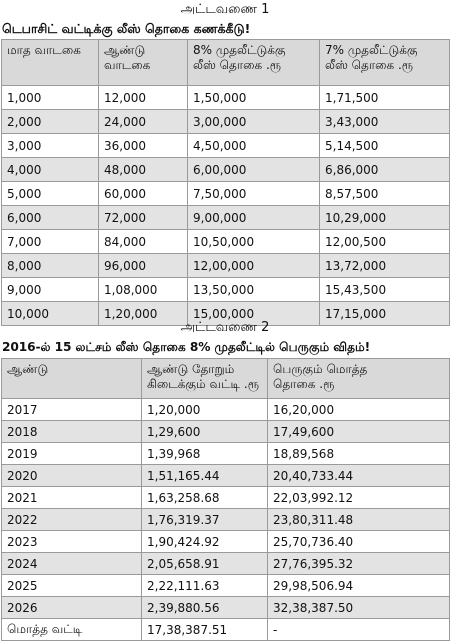  Describe the element at coordinates (143, 121) in the screenshot. I see `table-cell: 24,000` at that location.